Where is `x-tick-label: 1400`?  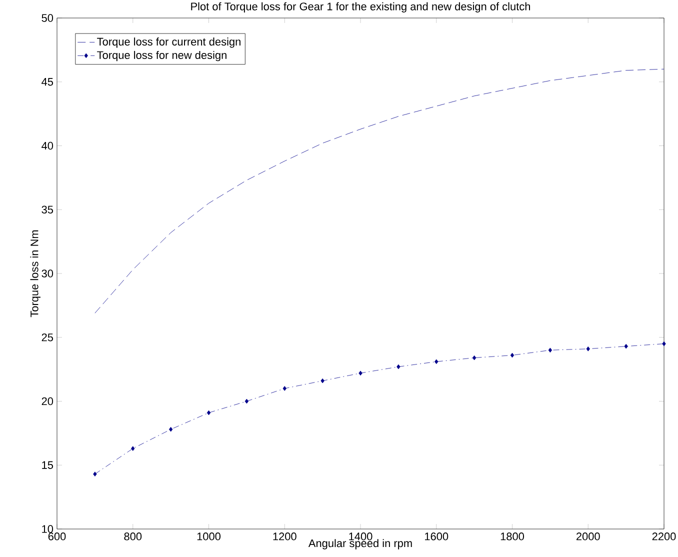
x-tick-label: 1400 is located at coordinates (360, 536).